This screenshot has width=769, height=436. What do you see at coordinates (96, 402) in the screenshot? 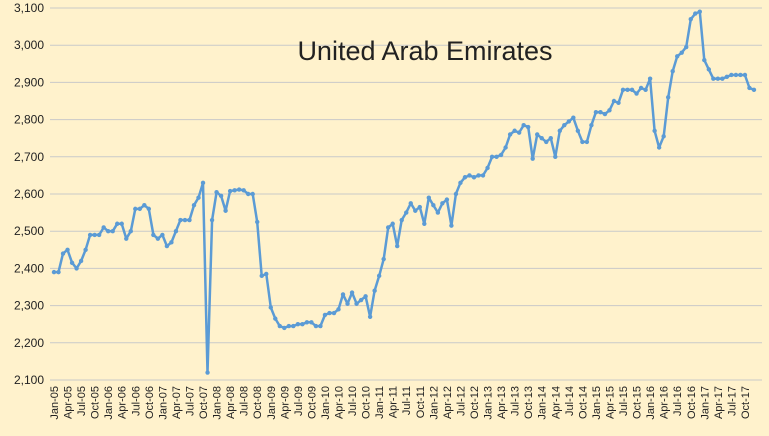
I see `x-tick-label: Oct-05` at bounding box center [96, 402].